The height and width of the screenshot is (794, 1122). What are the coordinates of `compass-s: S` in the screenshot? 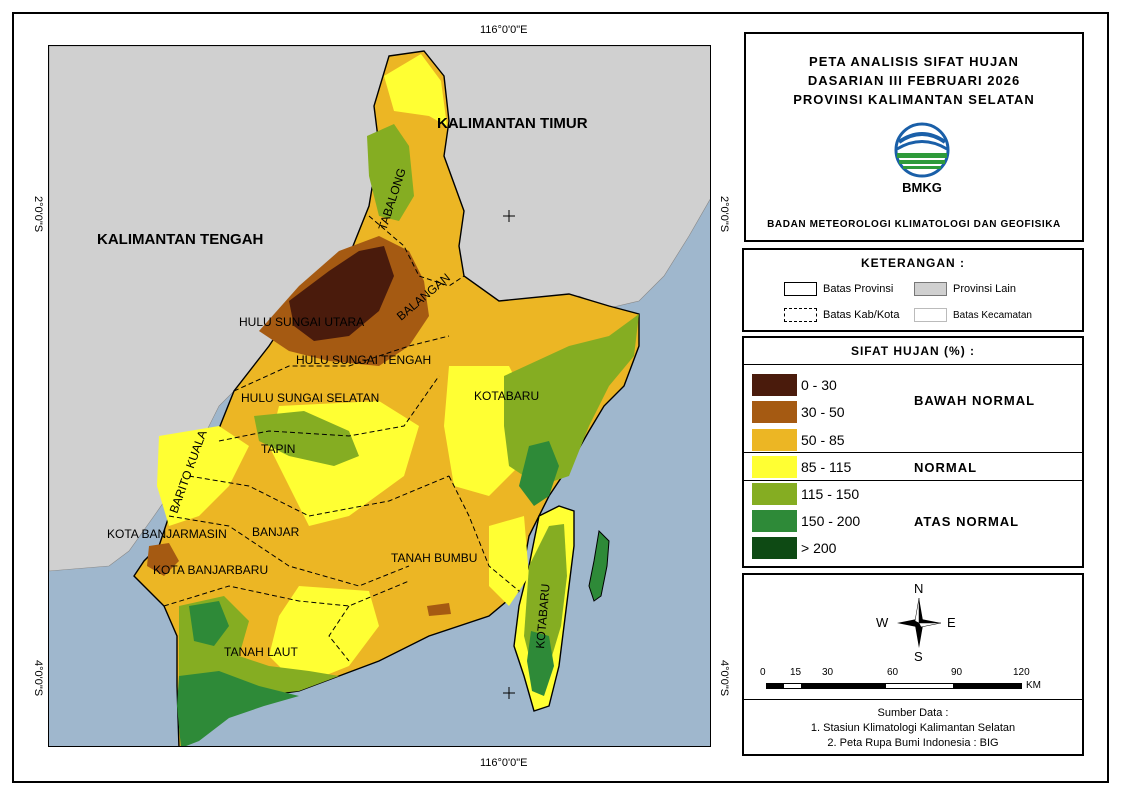 It's located at (918, 656).